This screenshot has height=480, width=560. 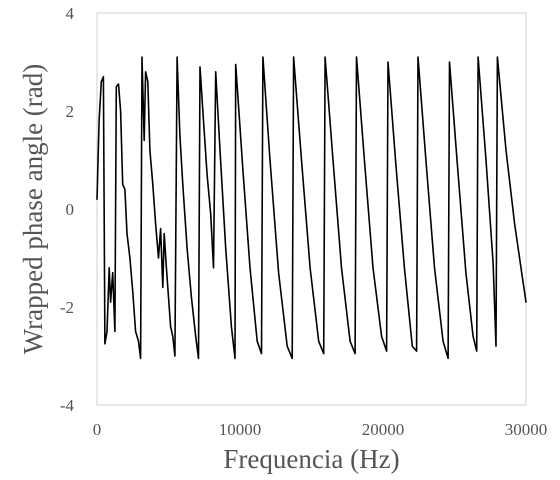 I want to click on y-tick-label: 4, so click(x=70, y=13).